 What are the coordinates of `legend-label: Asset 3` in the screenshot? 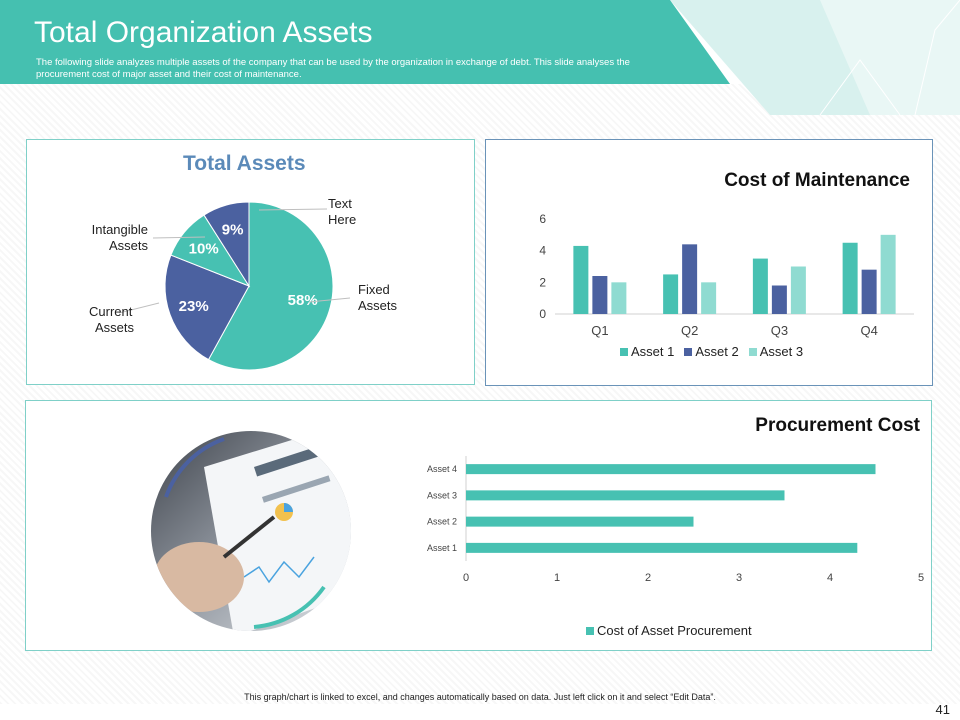 It's located at (781, 351).